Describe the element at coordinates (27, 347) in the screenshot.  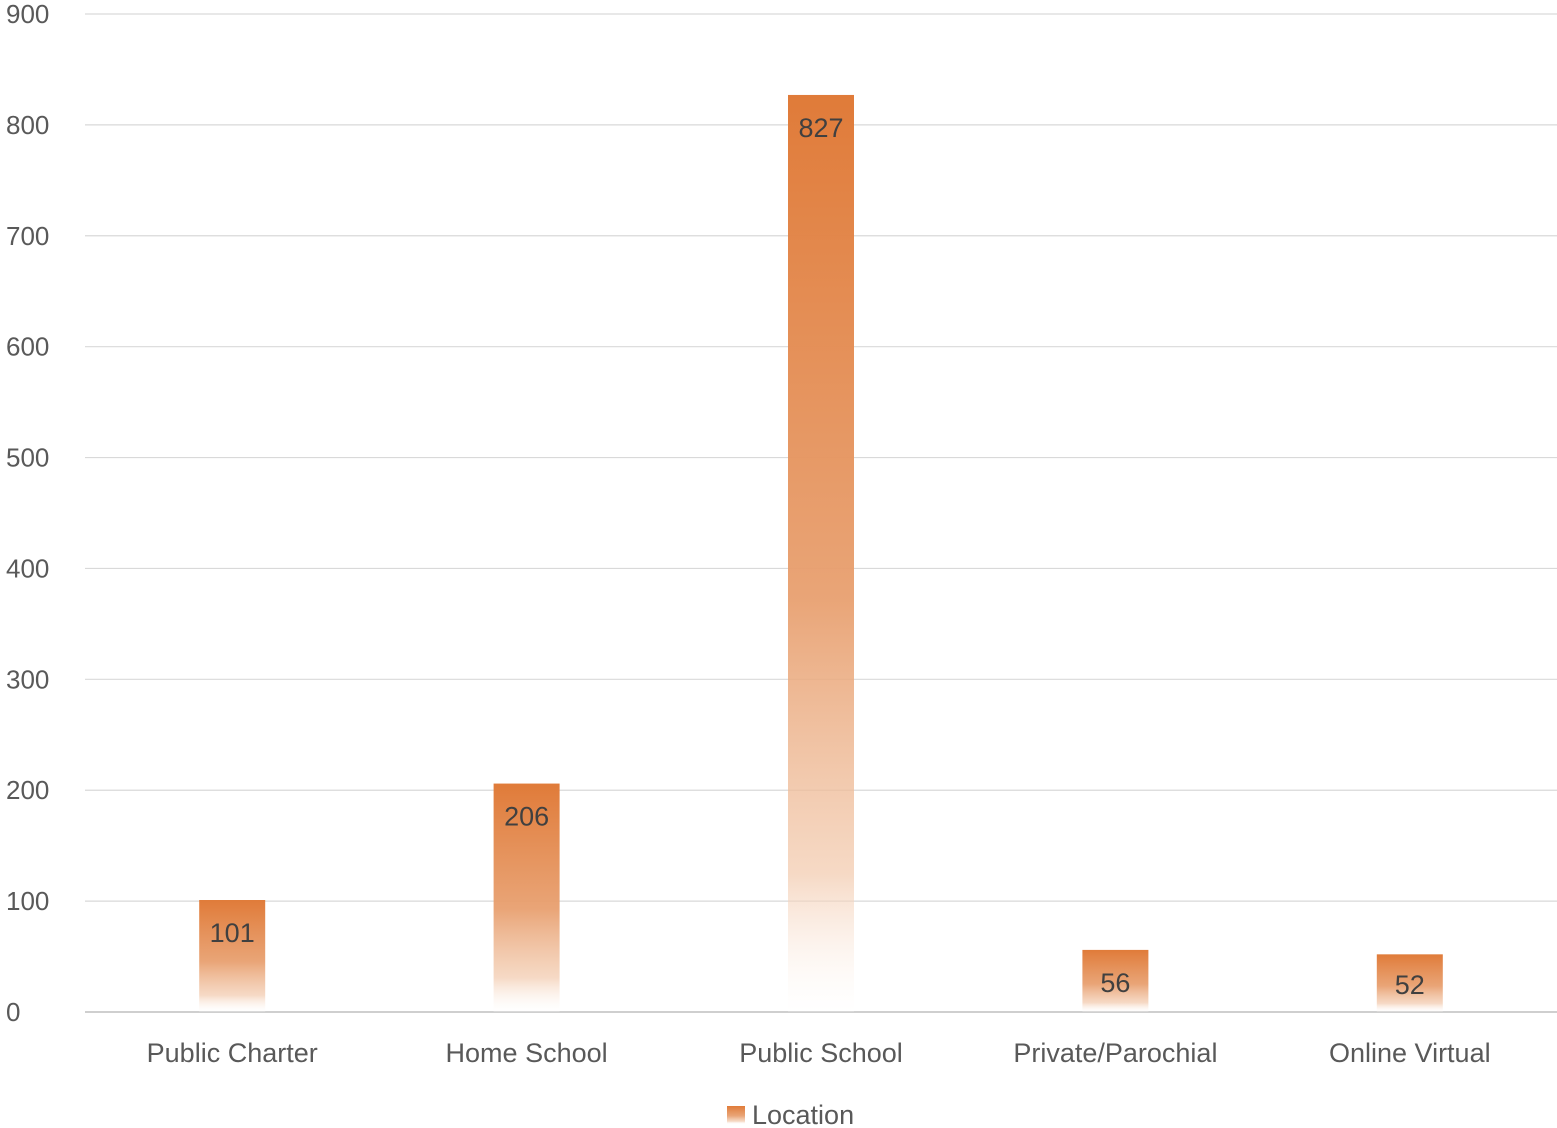
I see `y-tick-label: 600` at that location.